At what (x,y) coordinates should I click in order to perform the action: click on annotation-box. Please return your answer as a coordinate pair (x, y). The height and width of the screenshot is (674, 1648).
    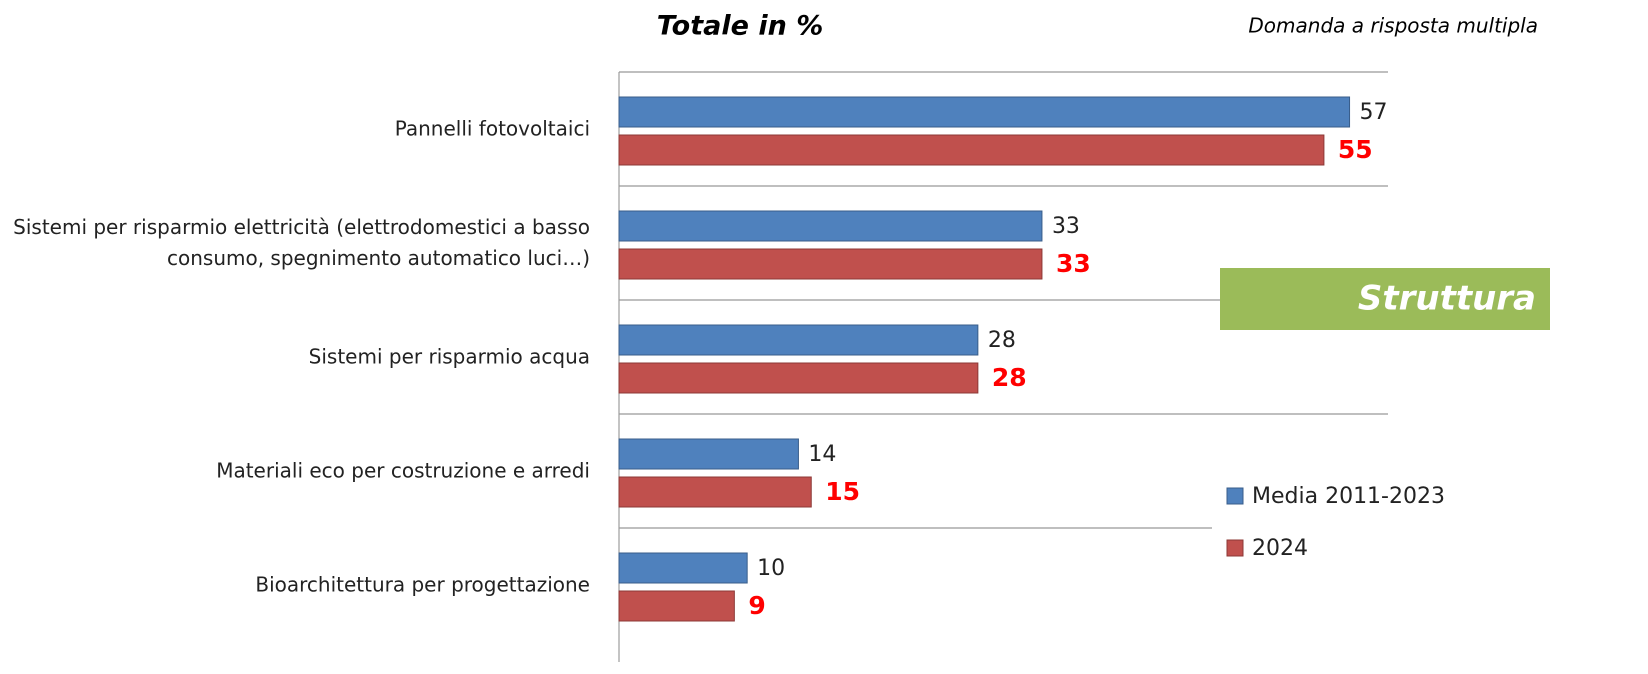
    Looking at the image, I should click on (1385, 299).